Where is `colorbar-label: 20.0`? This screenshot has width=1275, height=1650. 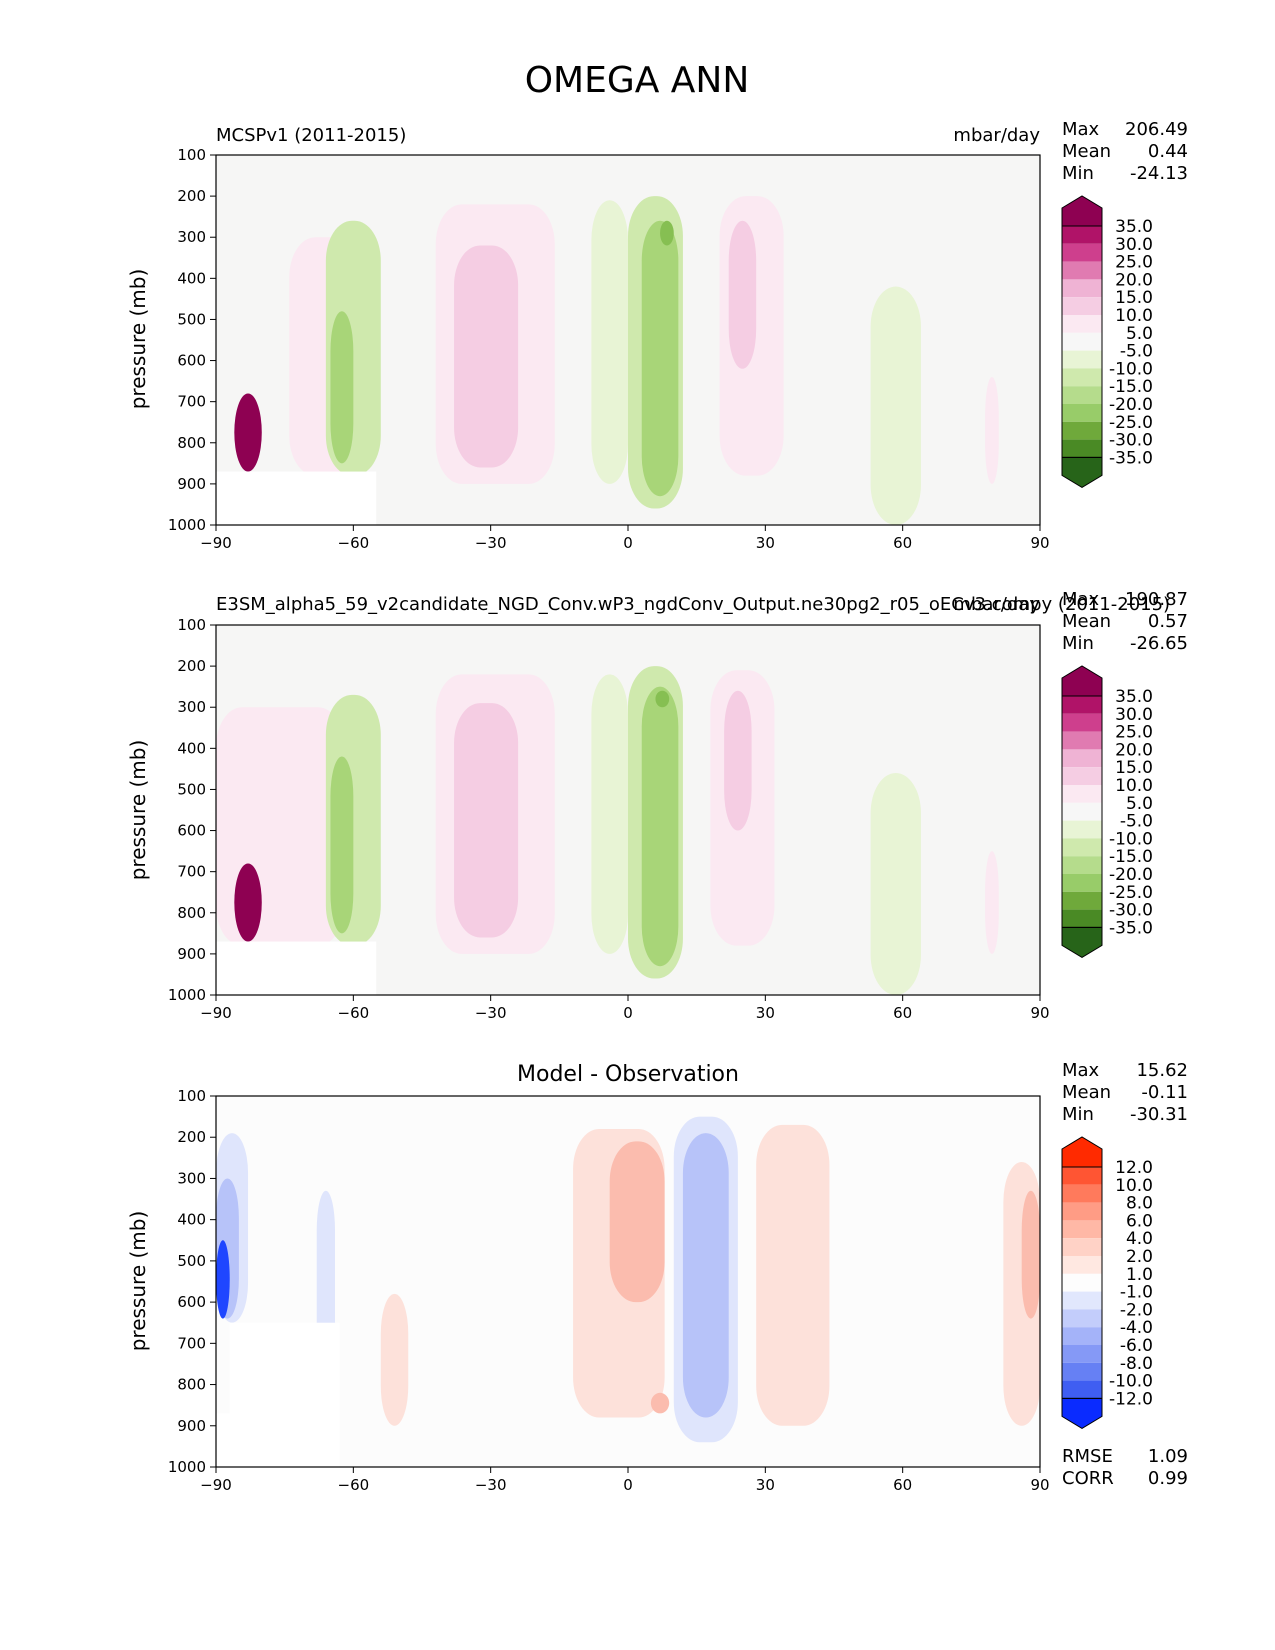
colorbar-label: 20.0 is located at coordinates (1134, 280).